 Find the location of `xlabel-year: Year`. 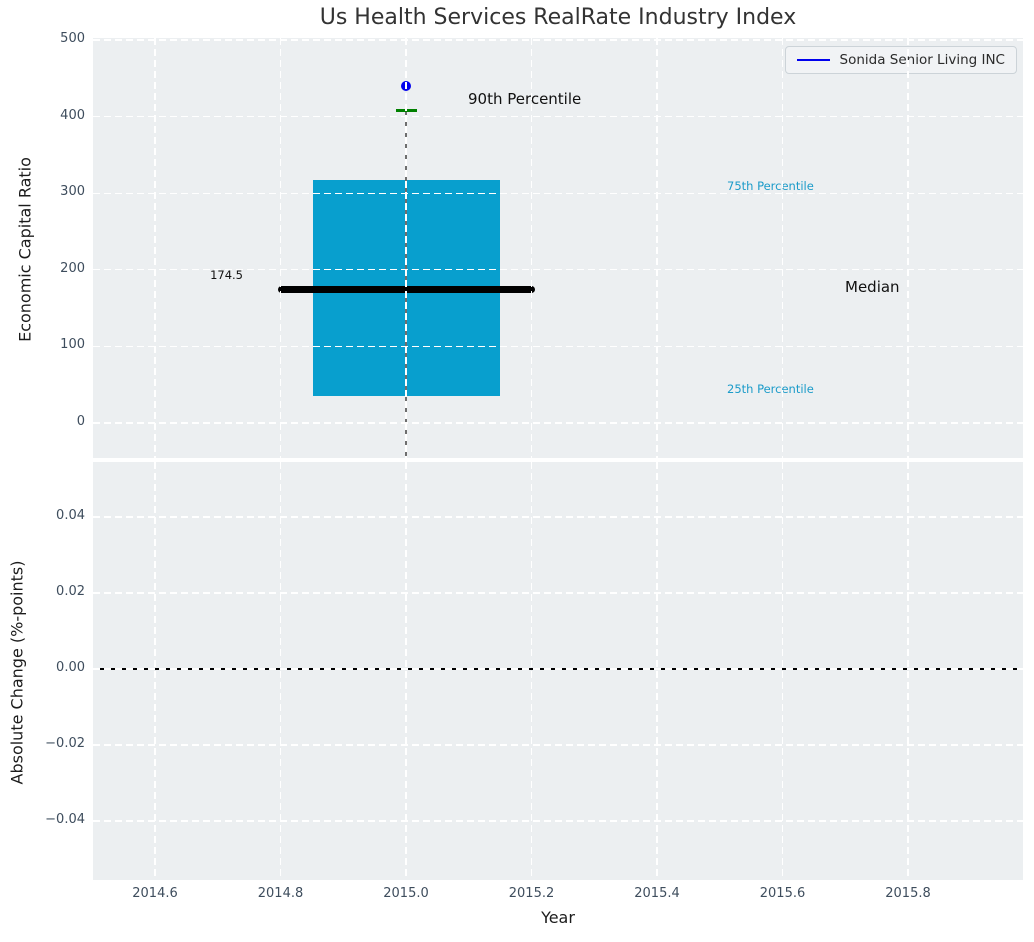

xlabel-year: Year is located at coordinates (558, 917).